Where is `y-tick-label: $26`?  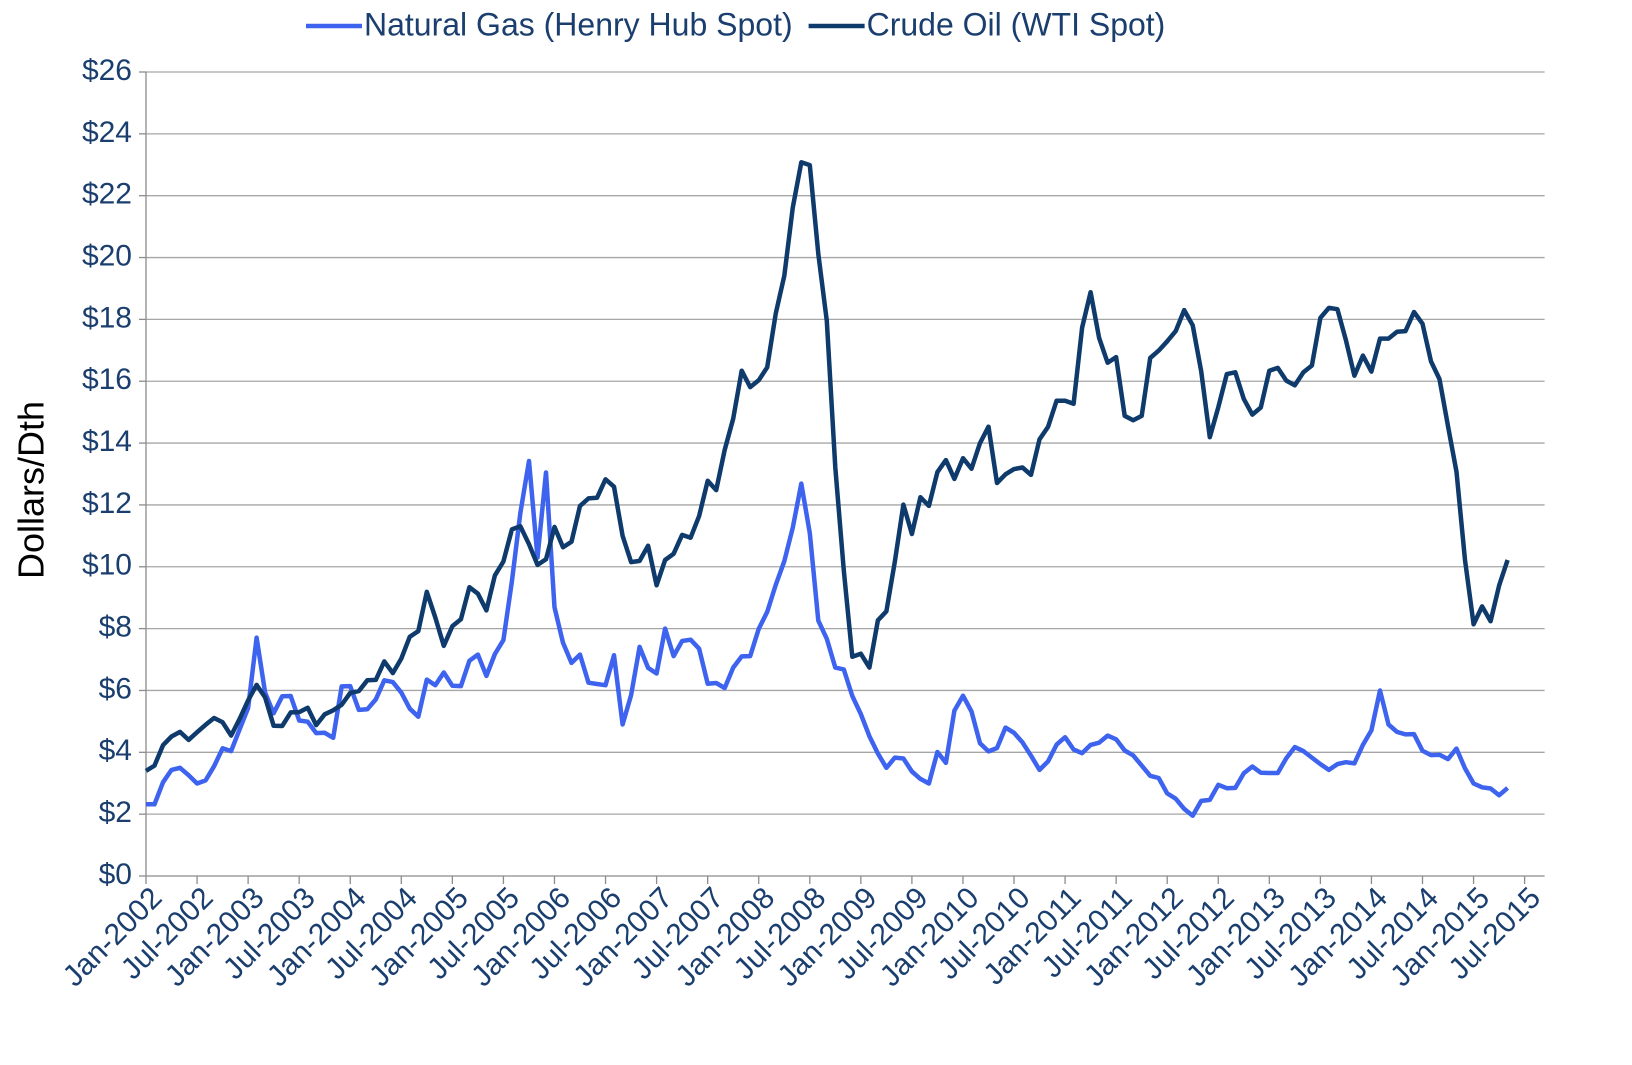
y-tick-label: $26 is located at coordinates (107, 70).